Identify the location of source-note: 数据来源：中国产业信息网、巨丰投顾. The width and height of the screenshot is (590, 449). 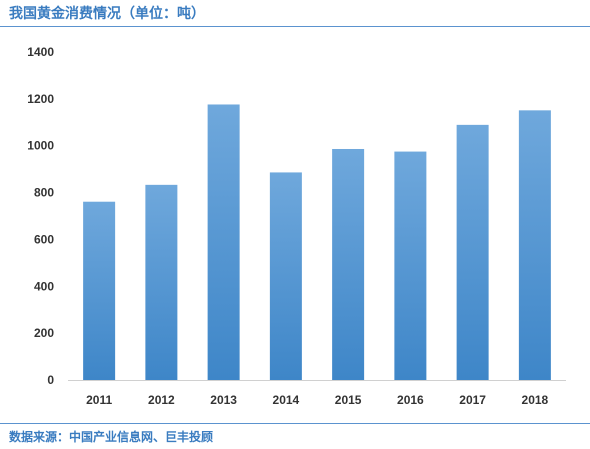
(111, 437).